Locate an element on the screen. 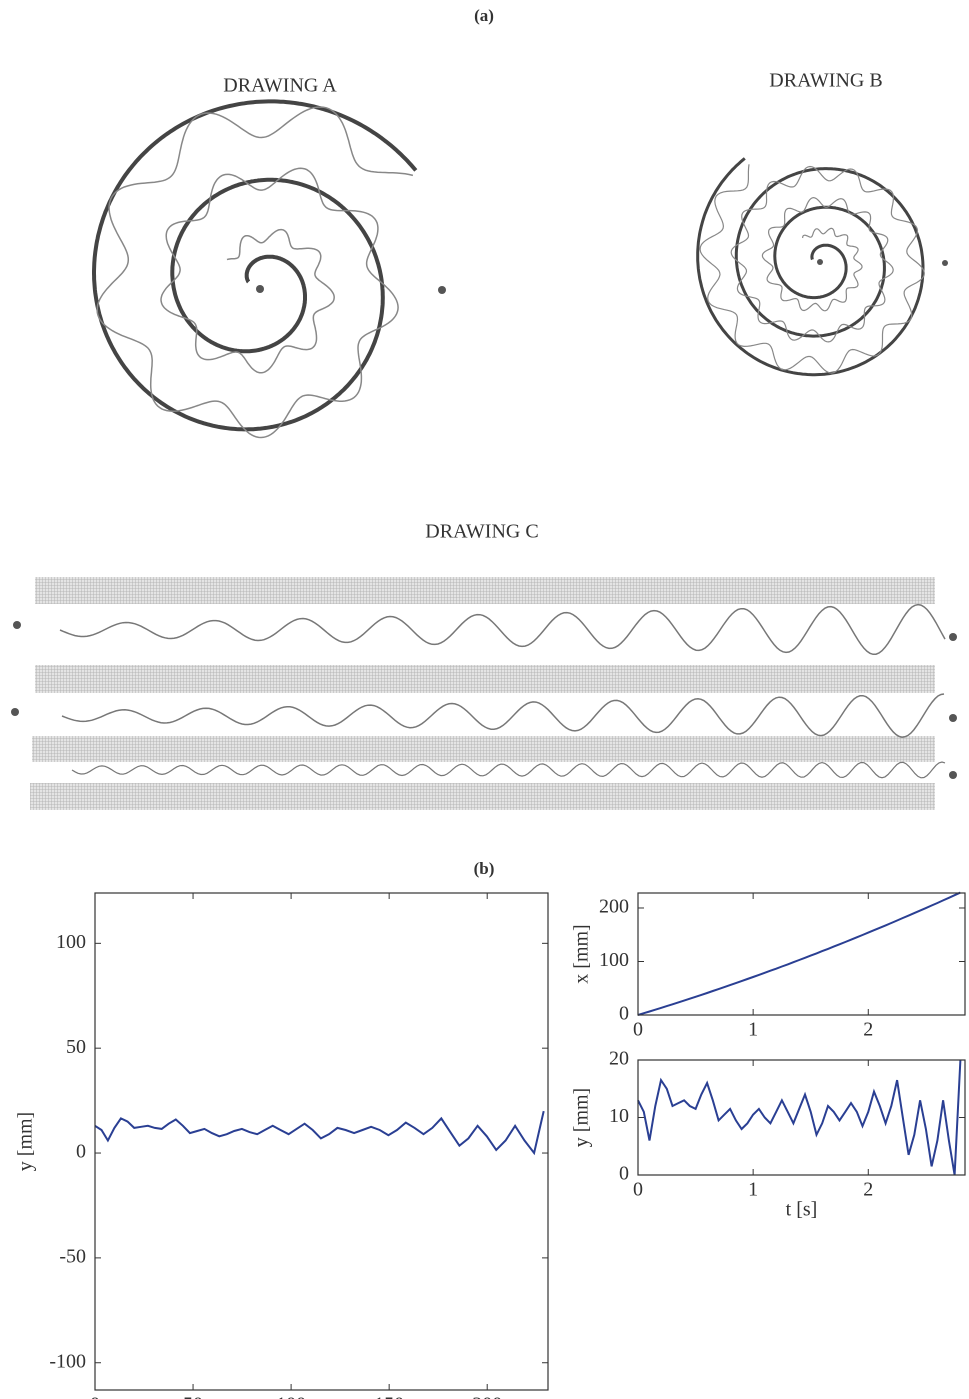 This screenshot has width=969, height=1399. y-tick-label: 50 is located at coordinates (76, 1047).